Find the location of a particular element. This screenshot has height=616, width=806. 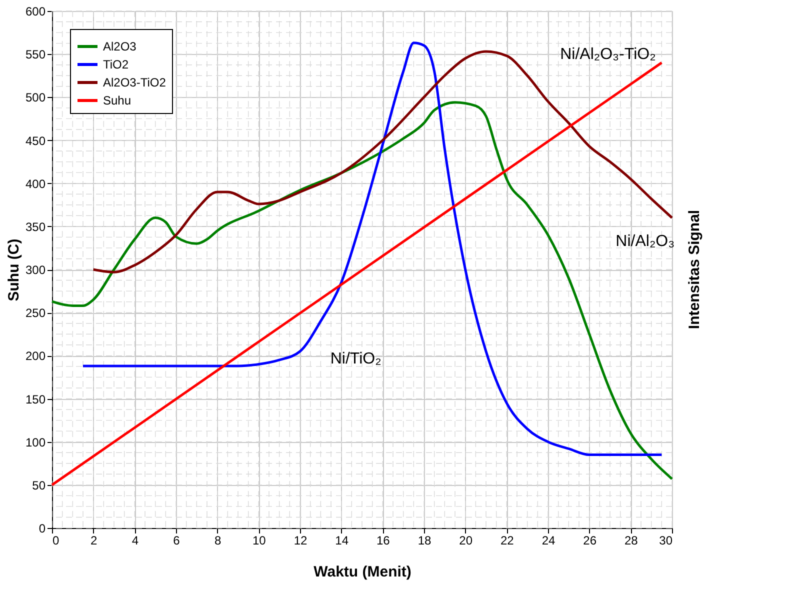

y-tick-label: 250 is located at coordinates (35, 313).